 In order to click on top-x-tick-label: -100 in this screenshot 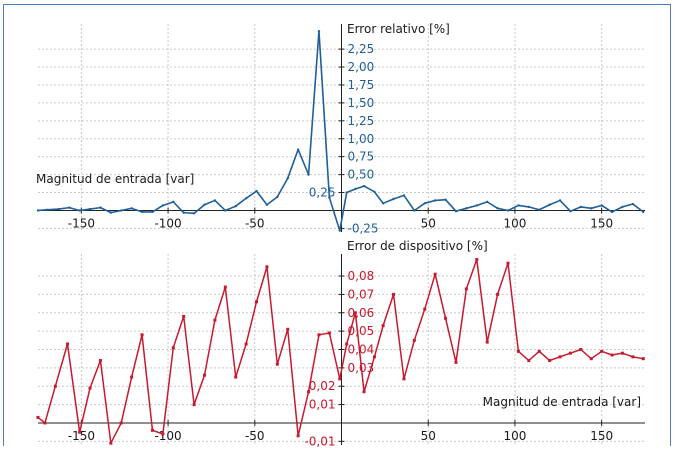, I will do `click(167, 223)`.